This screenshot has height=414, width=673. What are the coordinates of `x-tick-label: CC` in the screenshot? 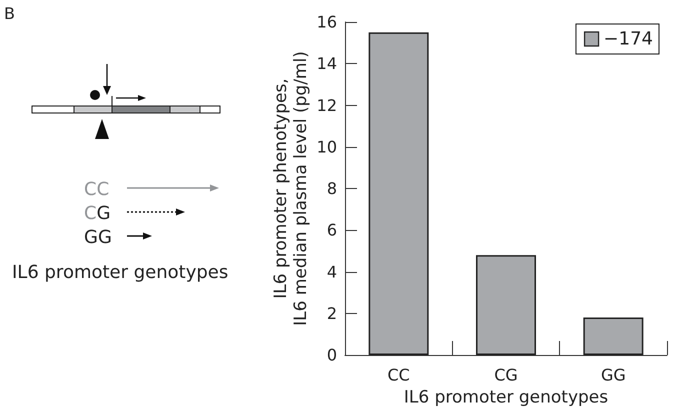 It's located at (398, 375).